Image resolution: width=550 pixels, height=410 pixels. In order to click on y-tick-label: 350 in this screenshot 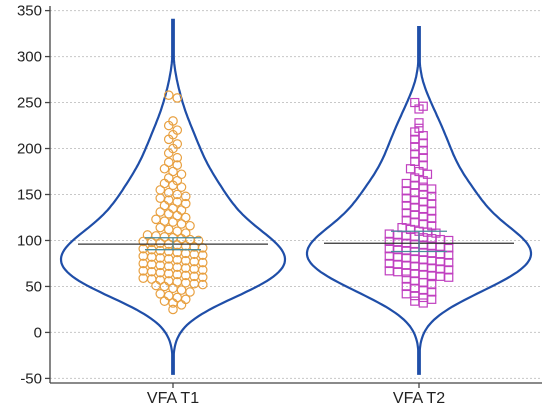, I will do `click(29, 11)`.